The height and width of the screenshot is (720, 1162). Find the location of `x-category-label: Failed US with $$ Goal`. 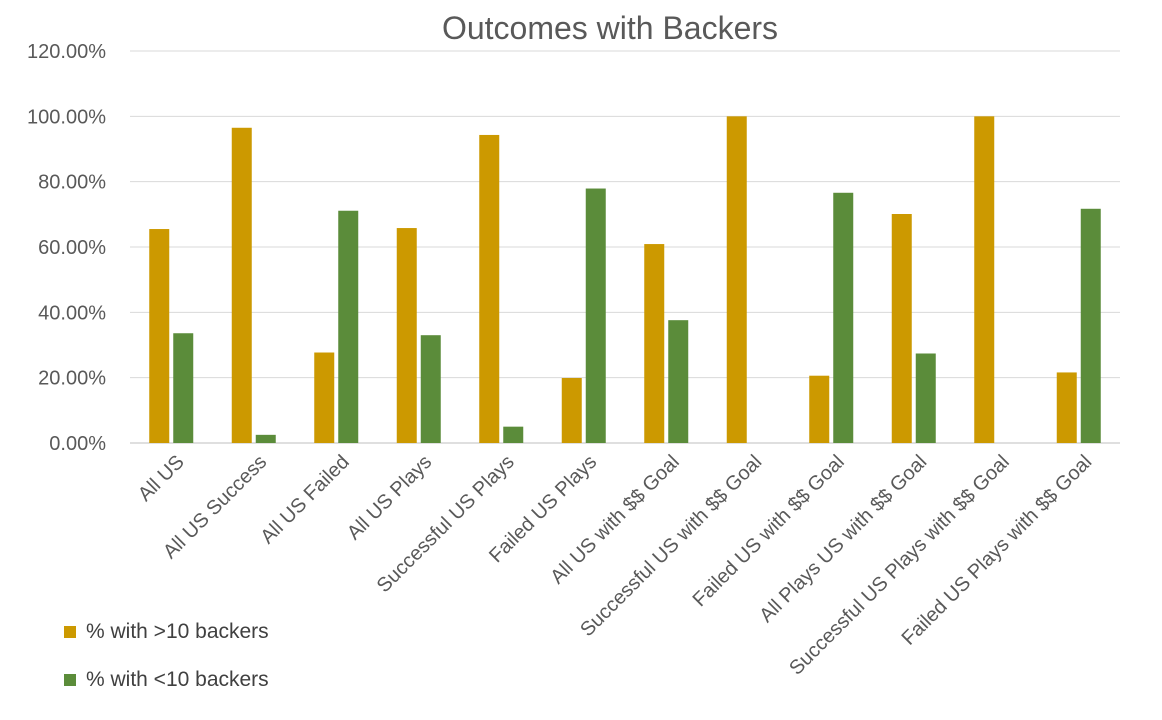

x-category-label: Failed US with $$ Goal is located at coordinates (769, 531).